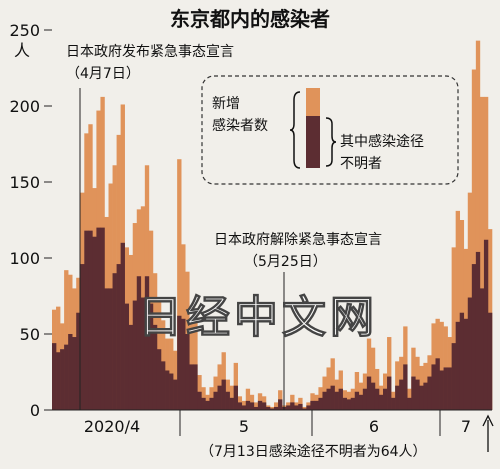 The width and height of the screenshot is (500, 469). I want to click on y-axis-ticks: 0 50 100 150 200 250, so click(30, 220).